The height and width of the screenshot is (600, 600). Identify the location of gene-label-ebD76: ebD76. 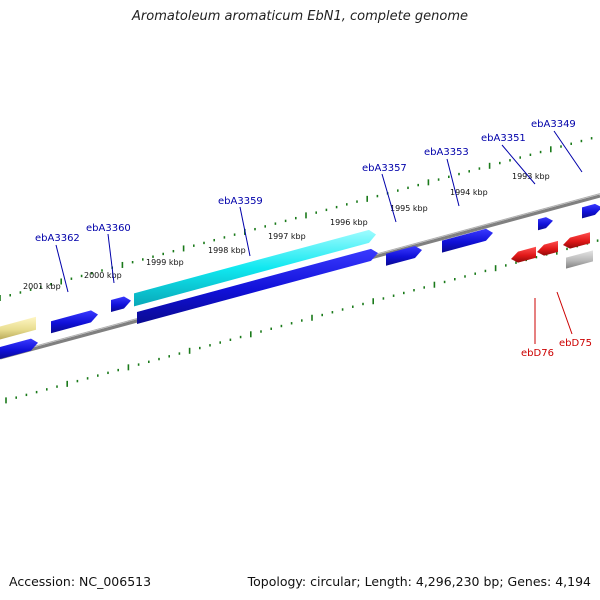
(537, 353).